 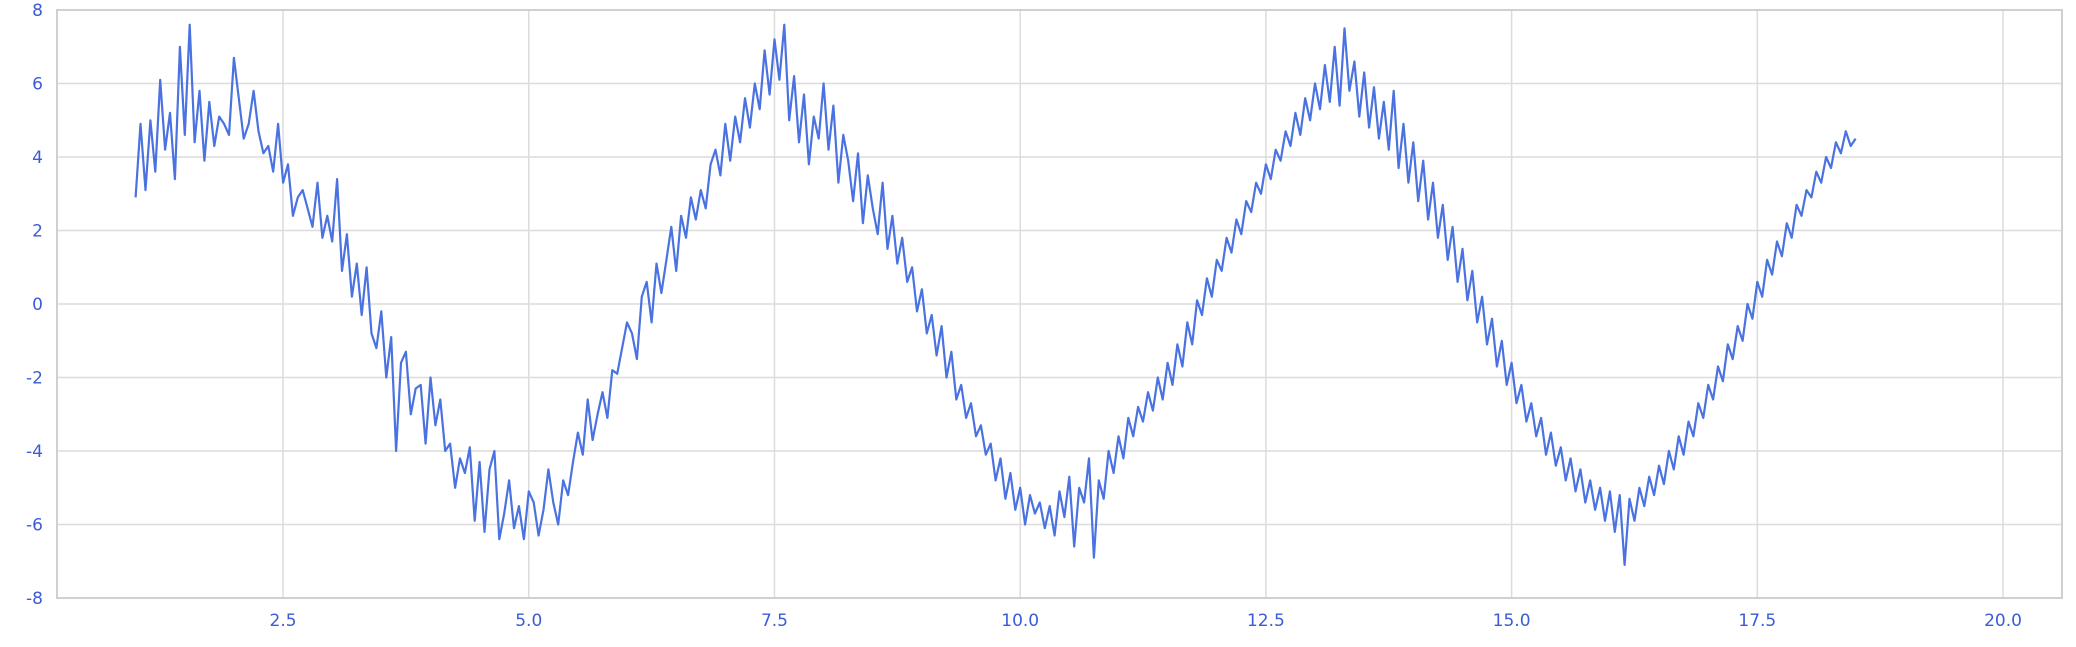 What do you see at coordinates (37, 11) in the screenshot?
I see `y-tick-label: 8` at bounding box center [37, 11].